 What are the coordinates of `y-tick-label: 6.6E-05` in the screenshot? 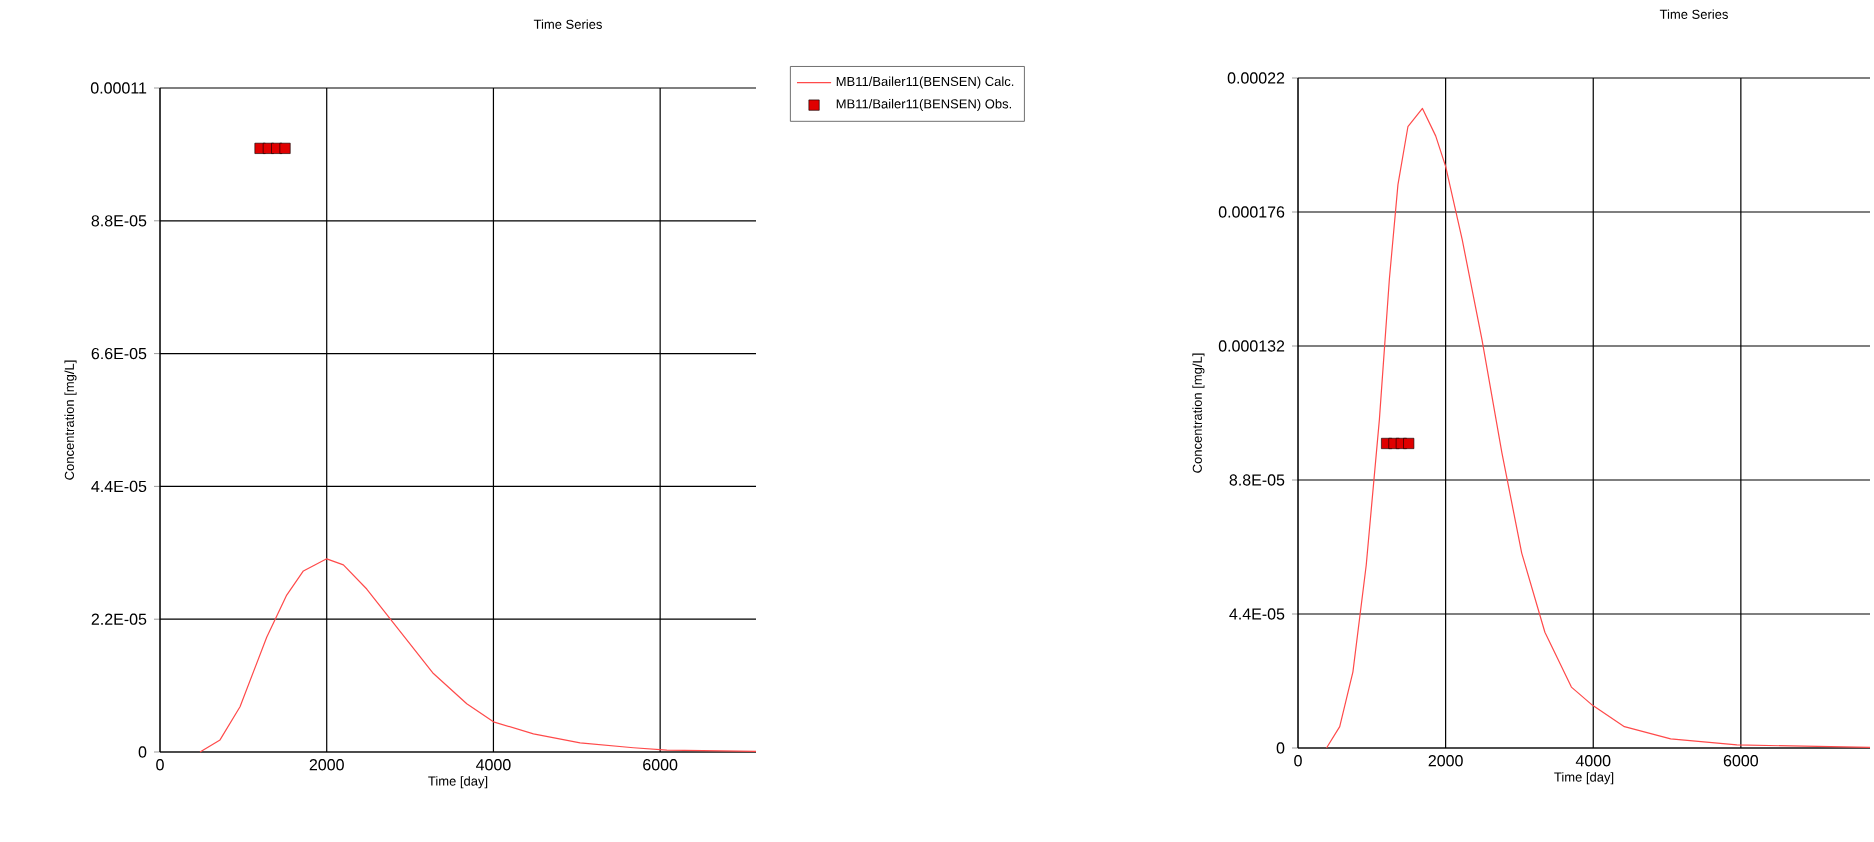 It's located at (119, 353).